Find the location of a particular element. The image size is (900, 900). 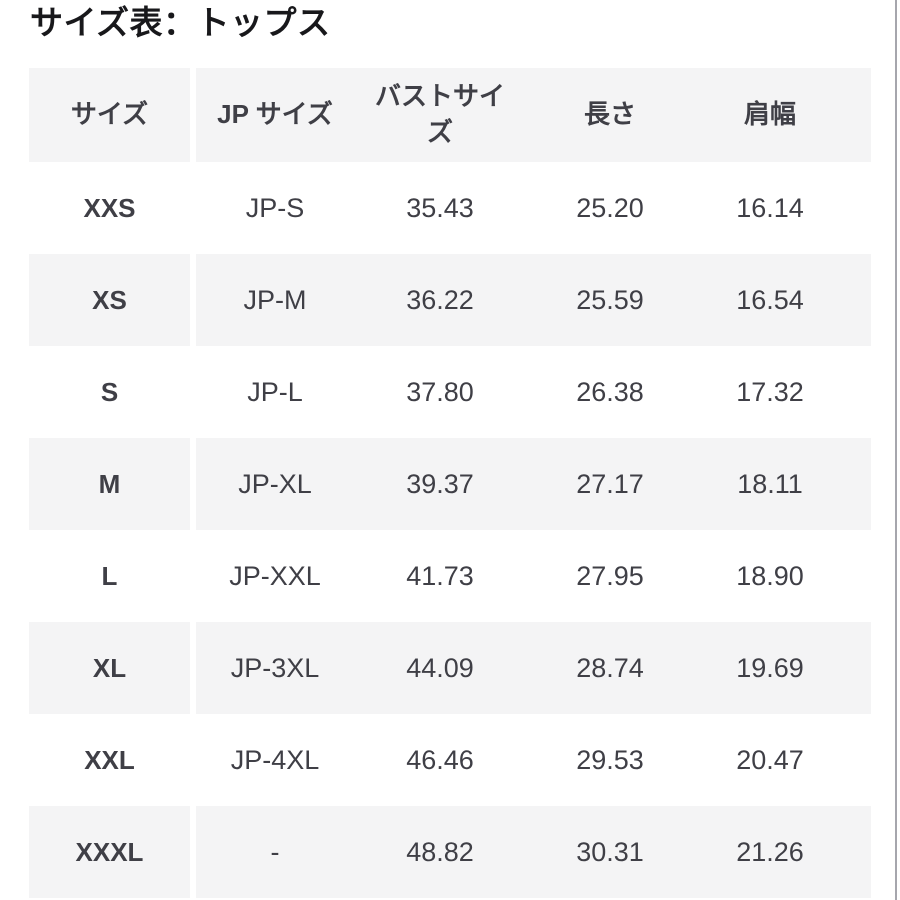

header-cell-shoulder: 肩幅 is located at coordinates (782, 115).